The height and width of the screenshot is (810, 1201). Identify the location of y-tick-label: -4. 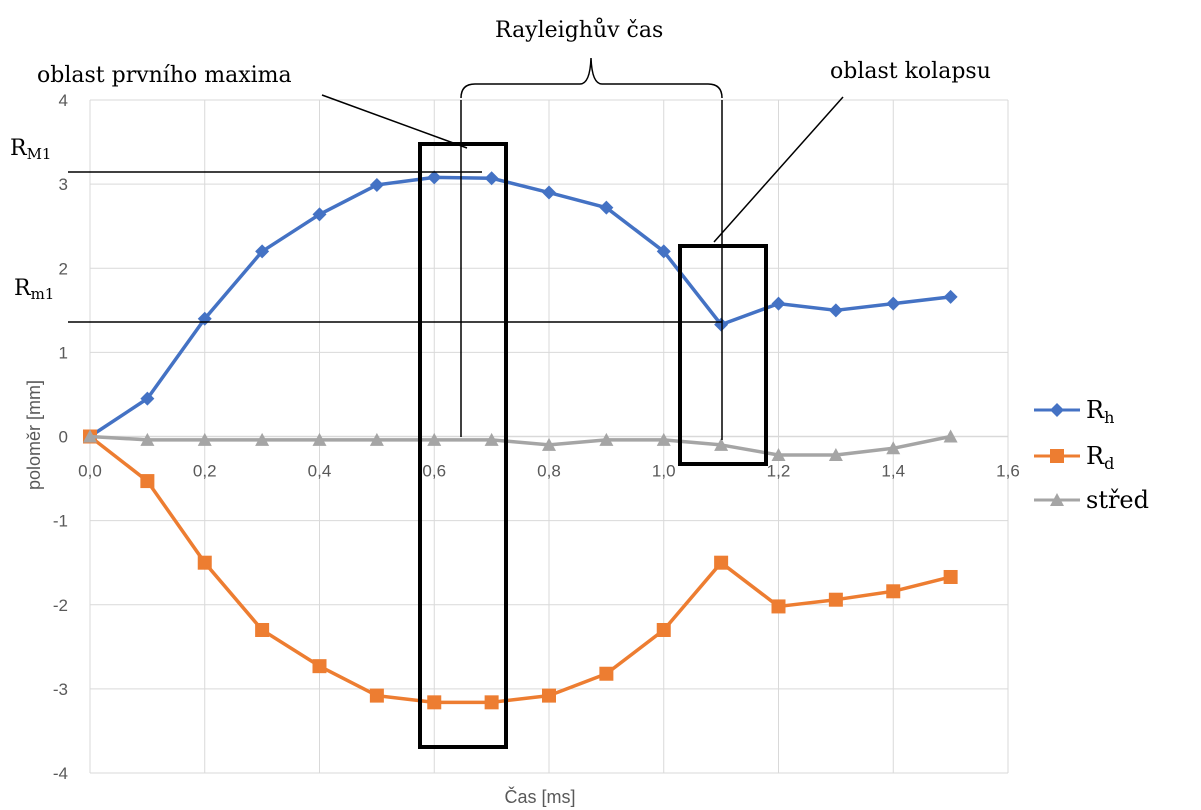
(60, 773).